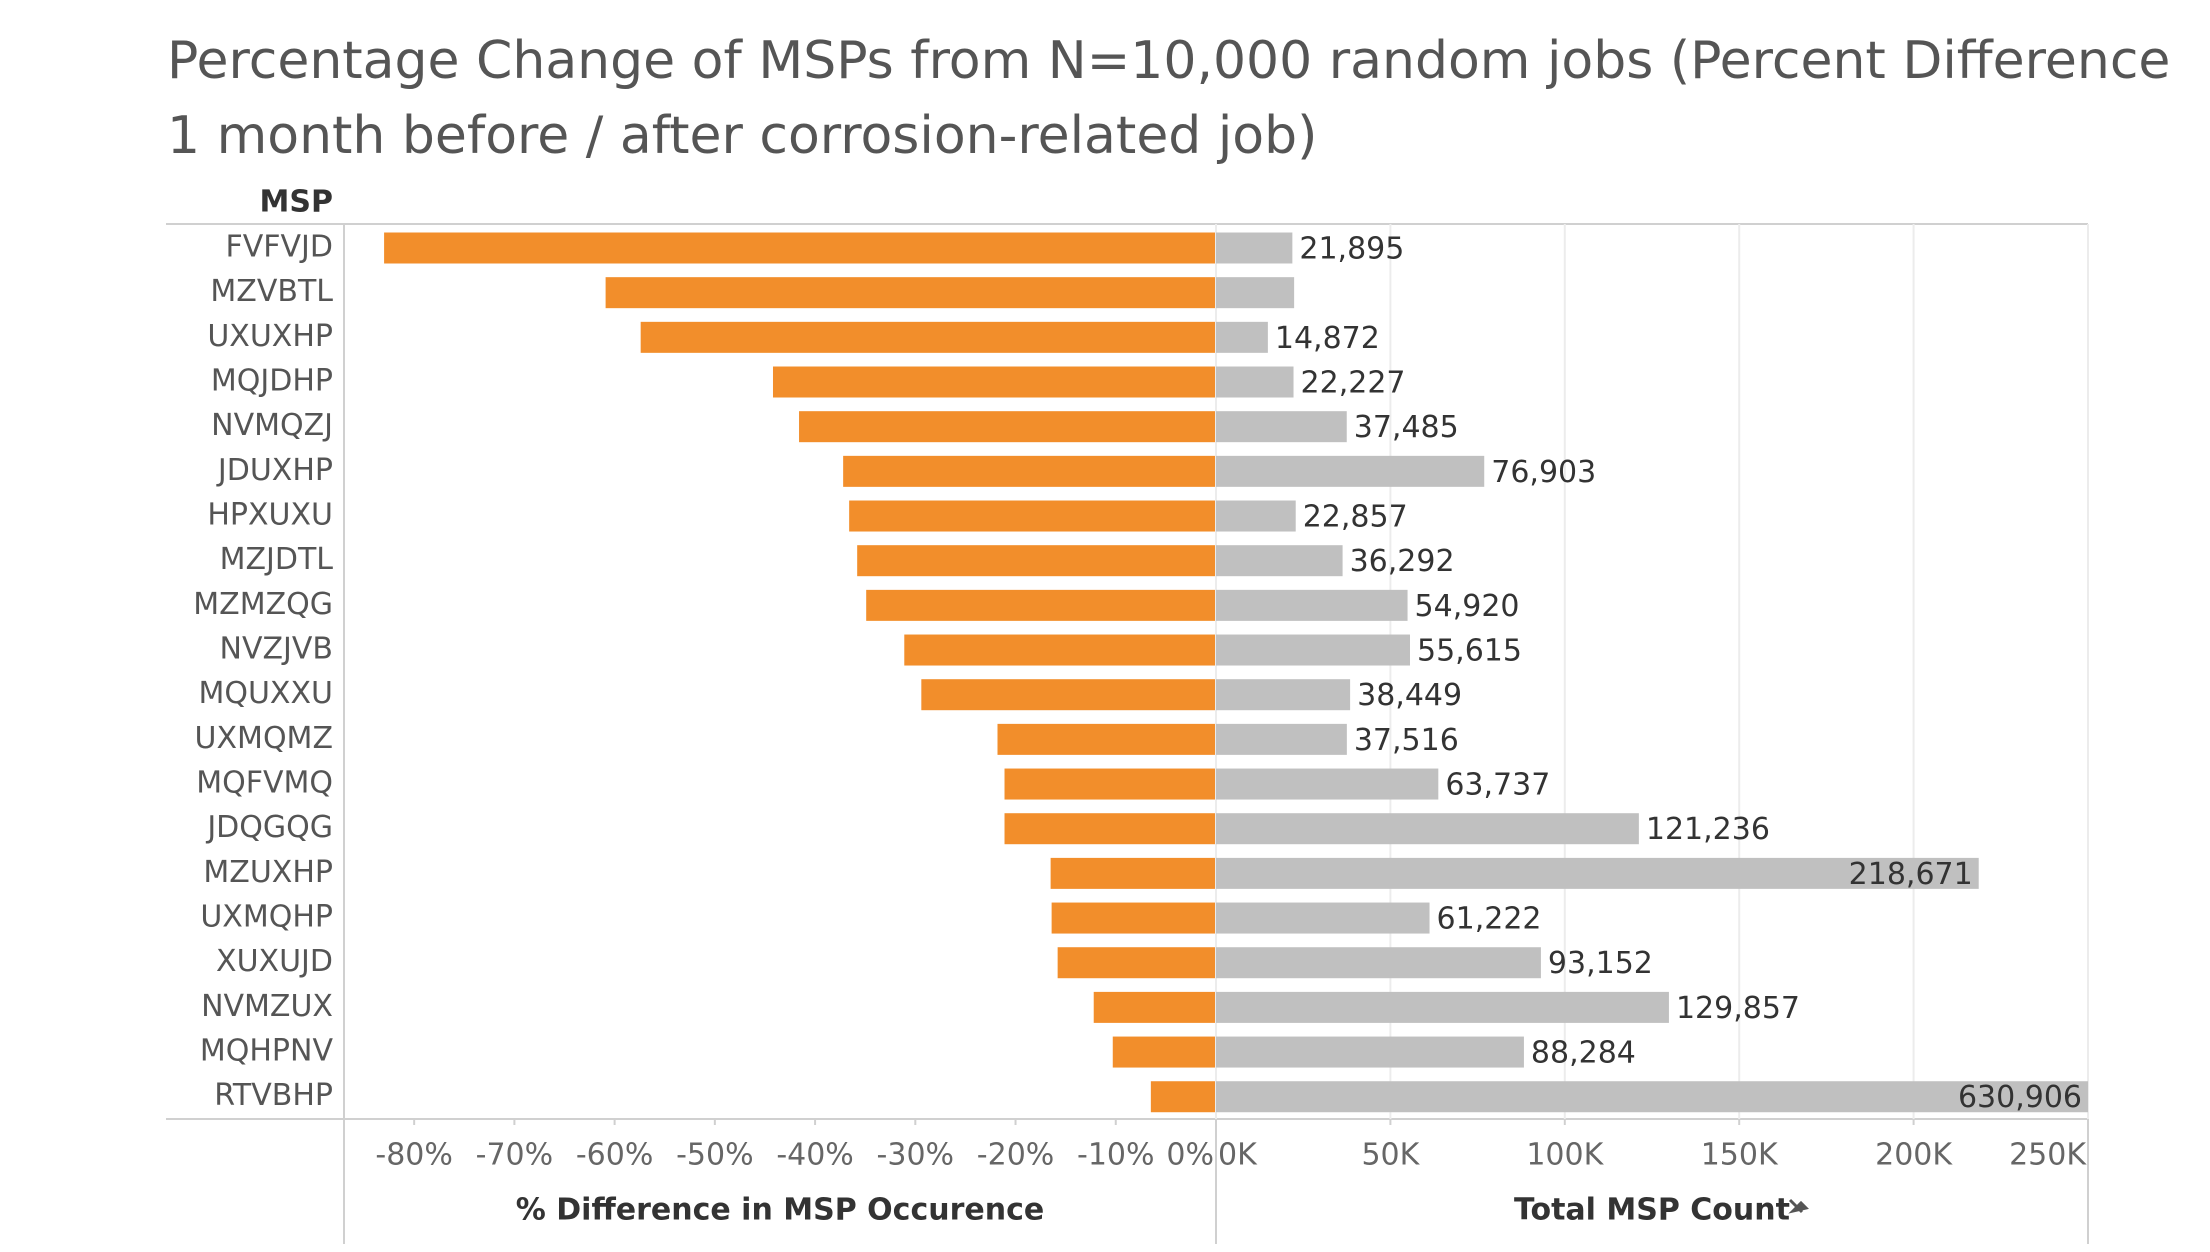 This screenshot has width=2210, height=1252. What do you see at coordinates (272, 381) in the screenshot?
I see `category-label: MQJDHP` at bounding box center [272, 381].